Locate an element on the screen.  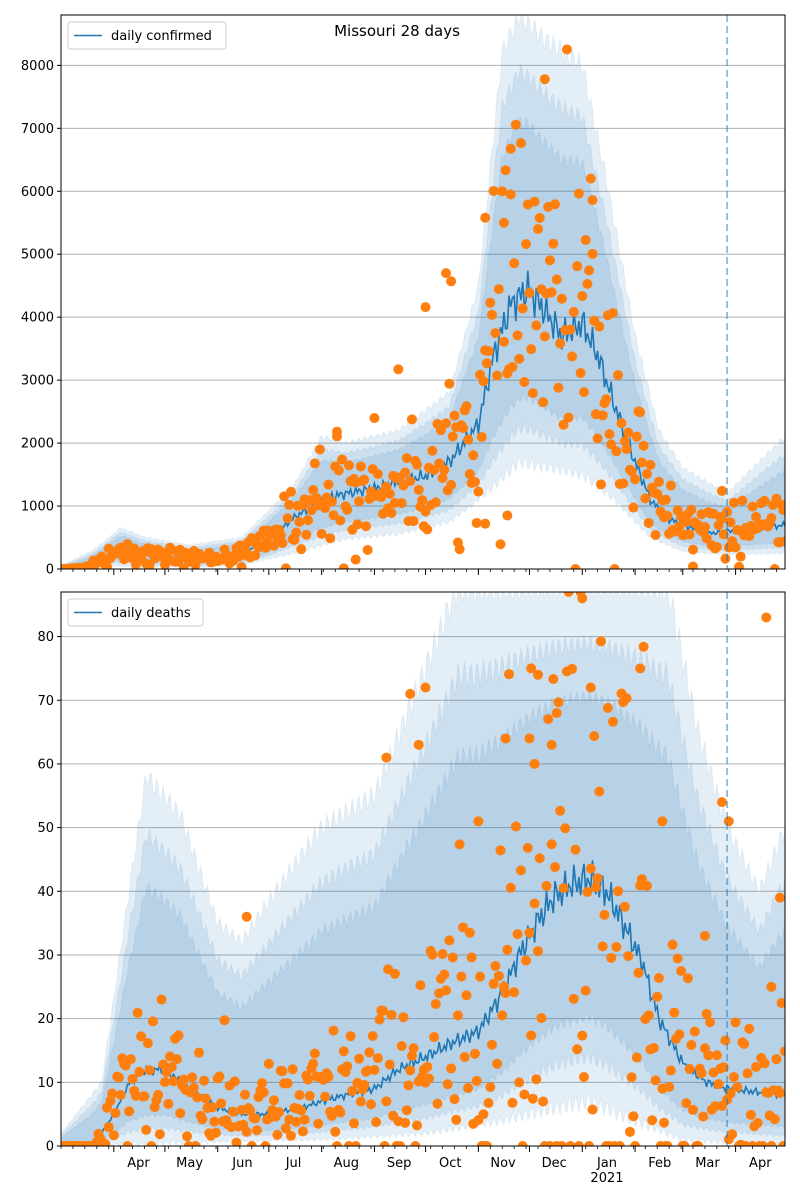
y-tick-label: 20 is located at coordinates (45, 1019).